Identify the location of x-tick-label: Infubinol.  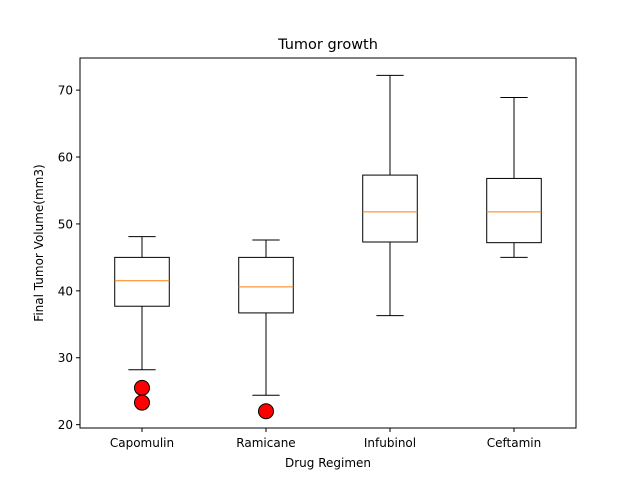
(390, 443).